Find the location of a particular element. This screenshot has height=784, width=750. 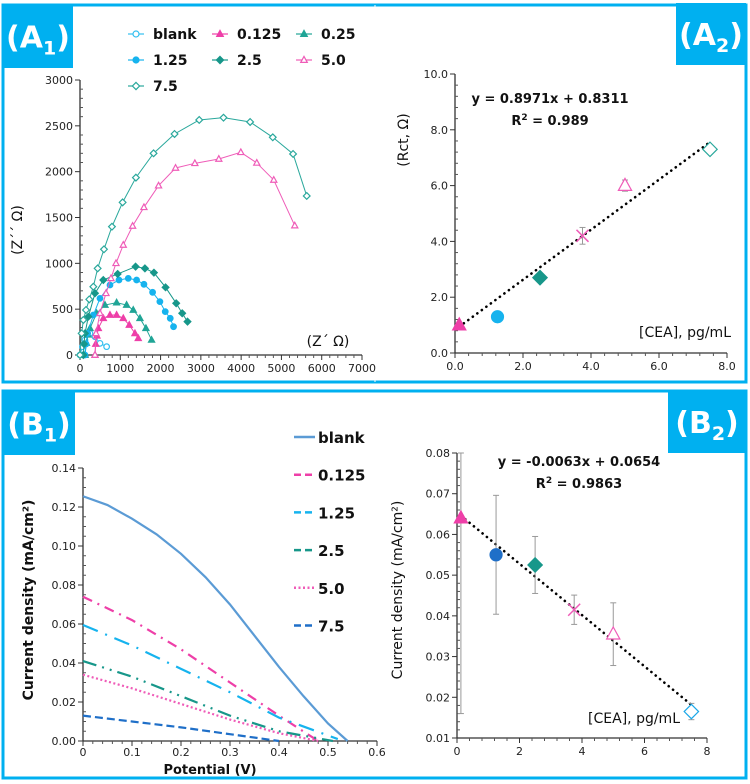

panel-label-b2: (B2) is located at coordinates (707, 422).